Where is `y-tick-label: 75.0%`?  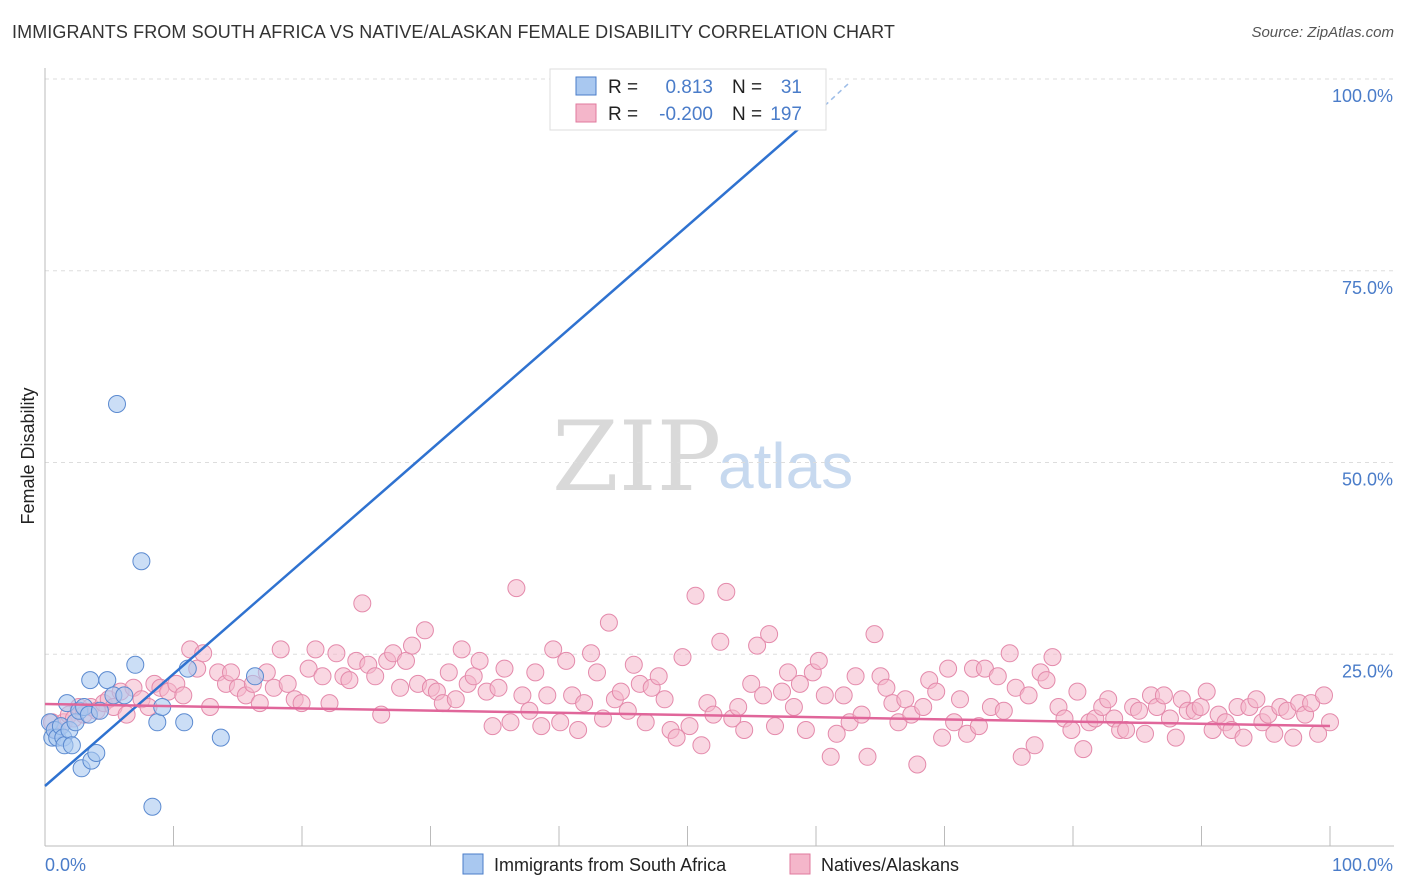 y-tick-label: 75.0% is located at coordinates (1367, 288).